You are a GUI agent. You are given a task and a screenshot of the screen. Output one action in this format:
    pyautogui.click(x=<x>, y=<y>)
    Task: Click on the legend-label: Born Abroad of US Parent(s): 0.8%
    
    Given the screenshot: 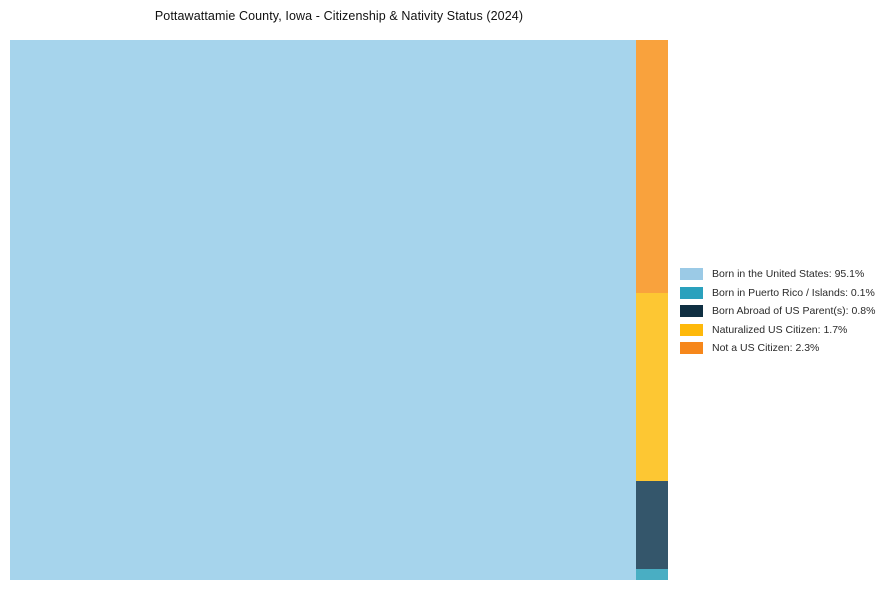 What is the action you would take?
    pyautogui.click(x=794, y=311)
    